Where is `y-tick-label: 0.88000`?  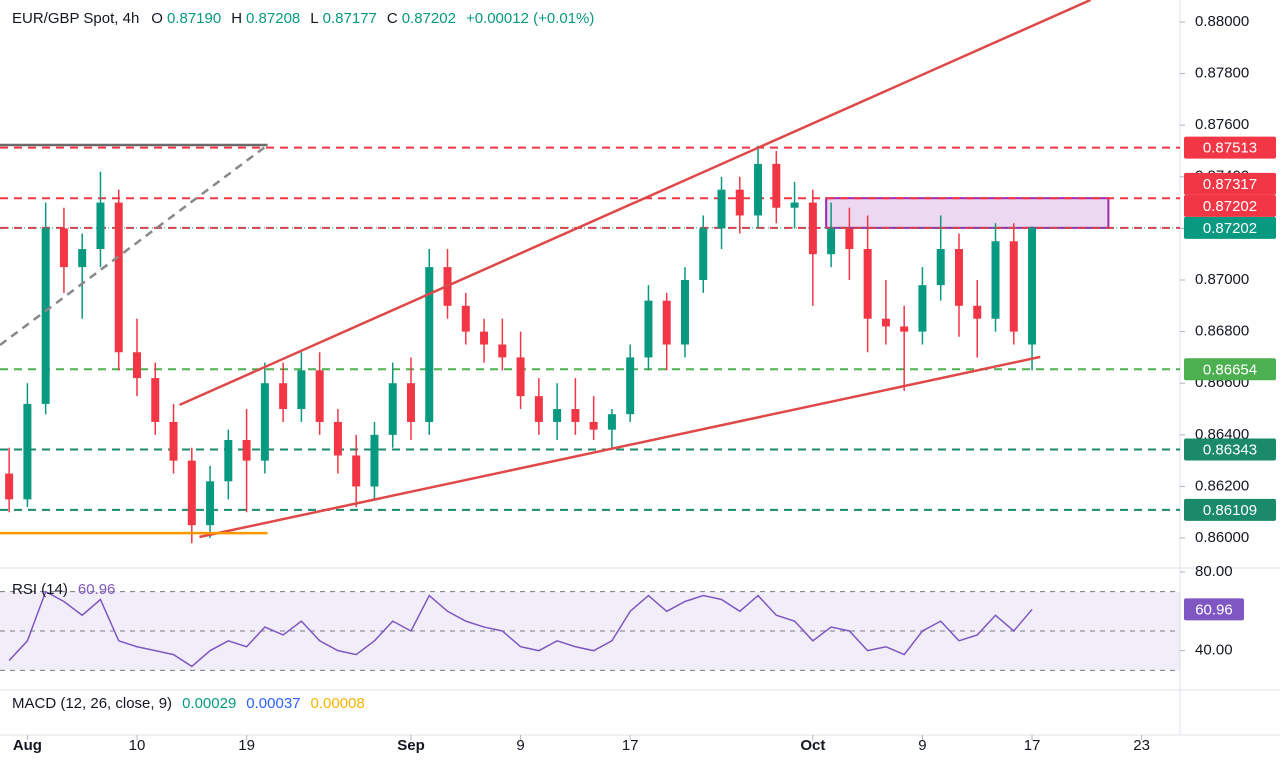
y-tick-label: 0.88000 is located at coordinates (1222, 21).